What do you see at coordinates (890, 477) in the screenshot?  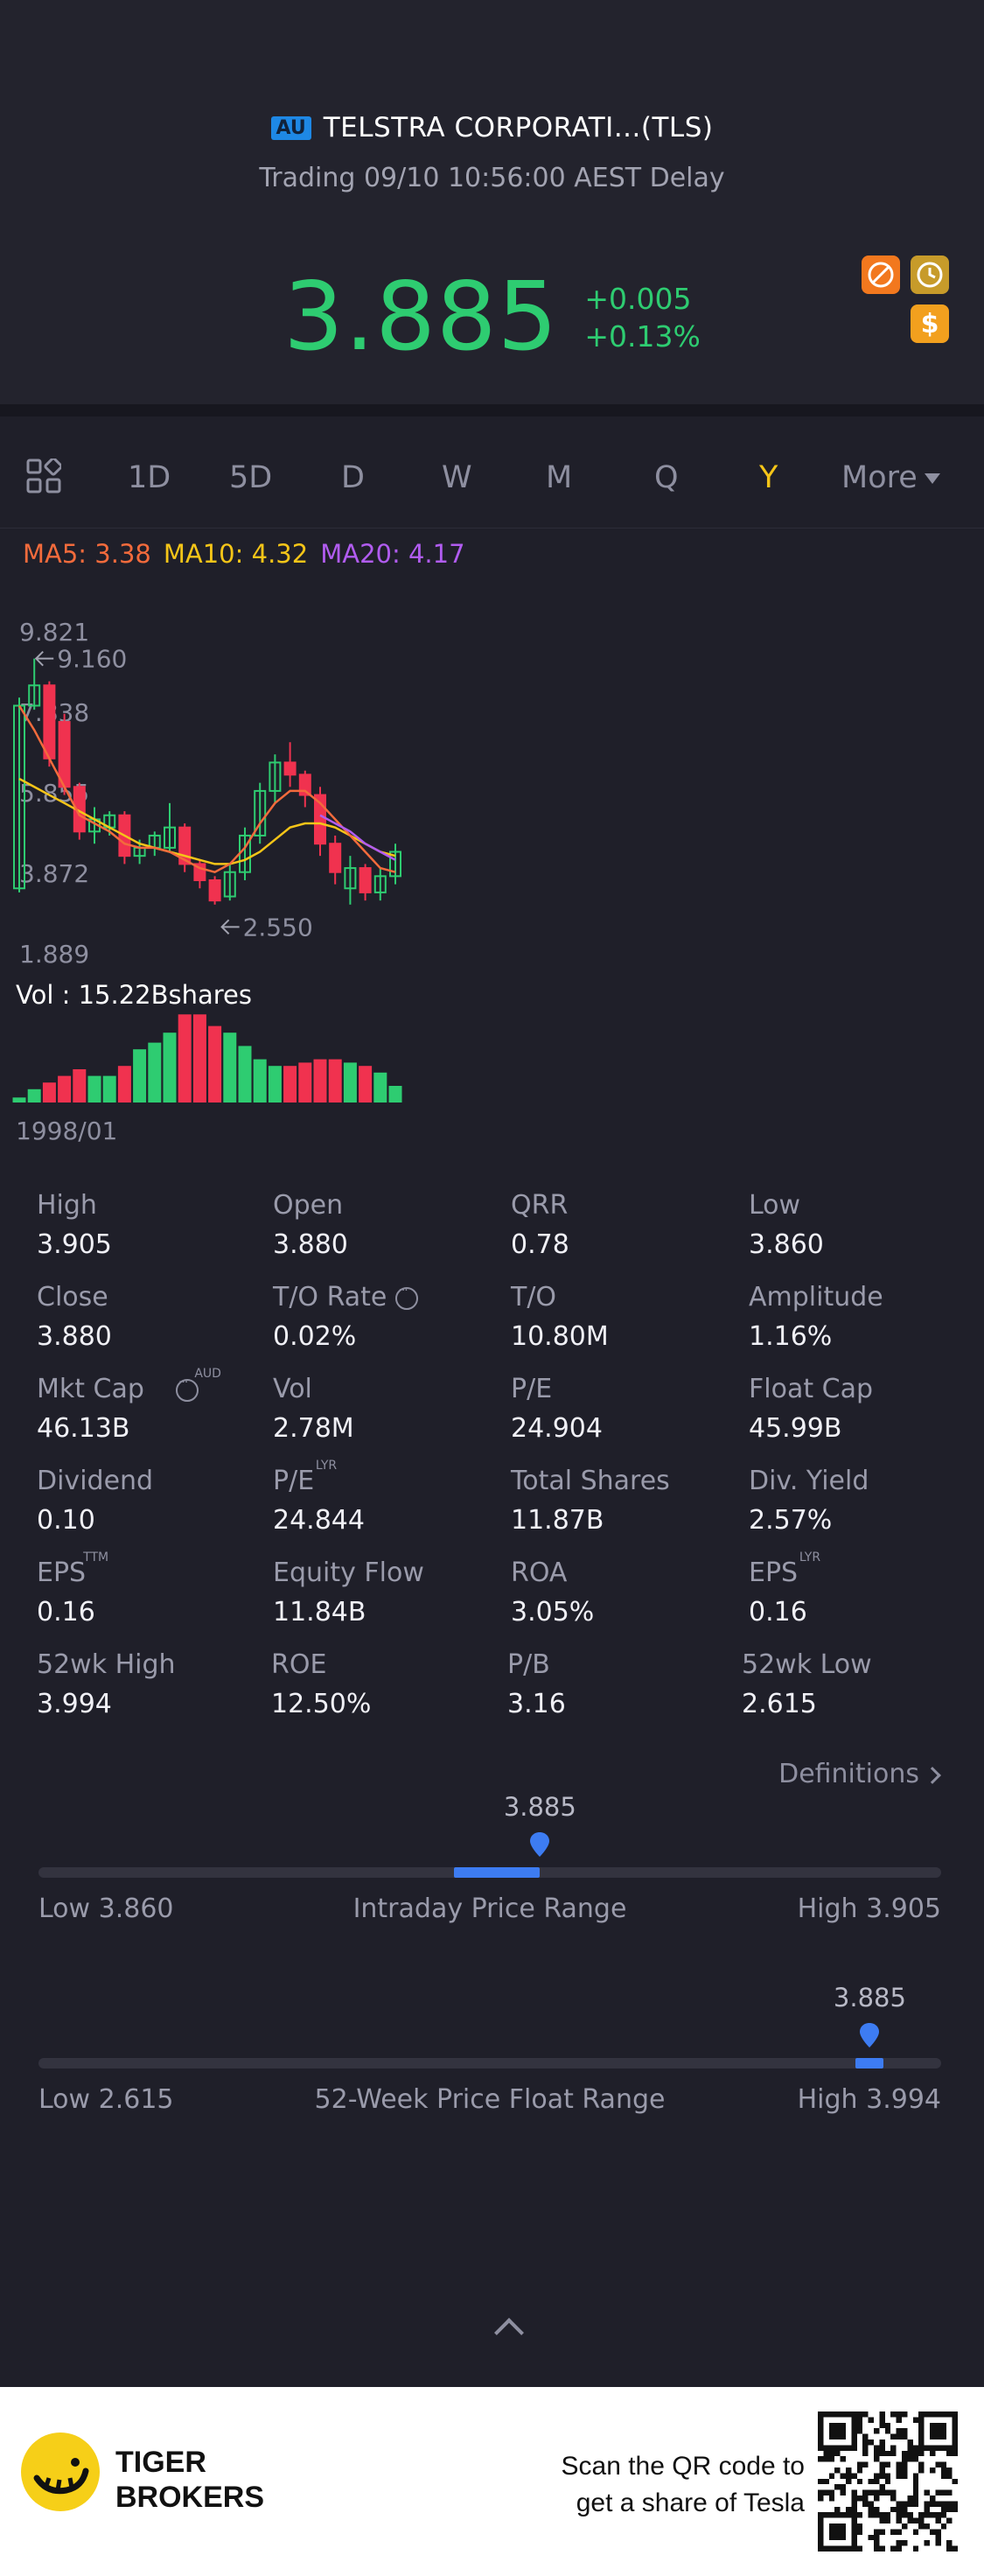 I see `more-periods-button: More` at bounding box center [890, 477].